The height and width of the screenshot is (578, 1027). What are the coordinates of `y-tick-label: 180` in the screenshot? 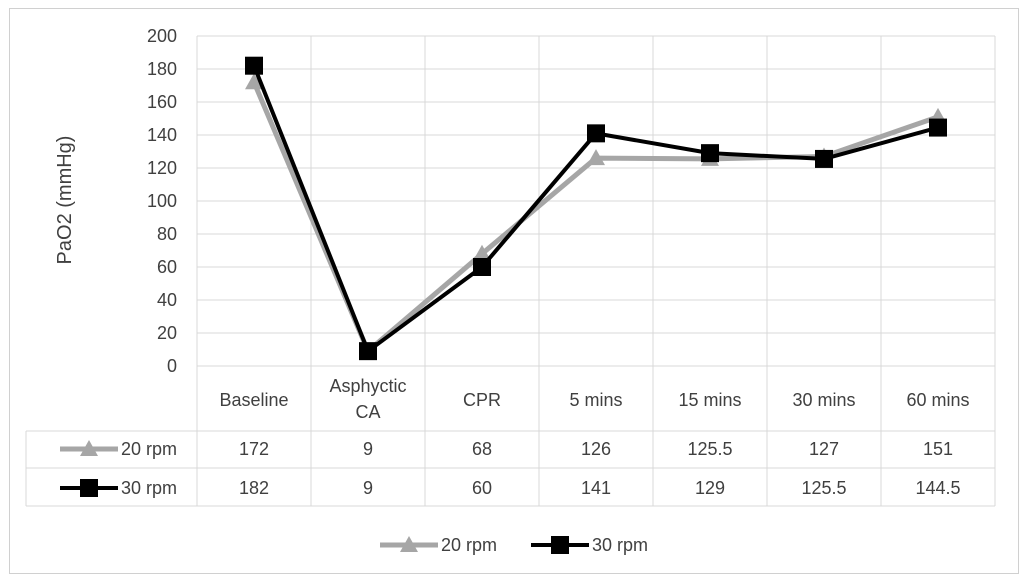 It's located at (162, 69).